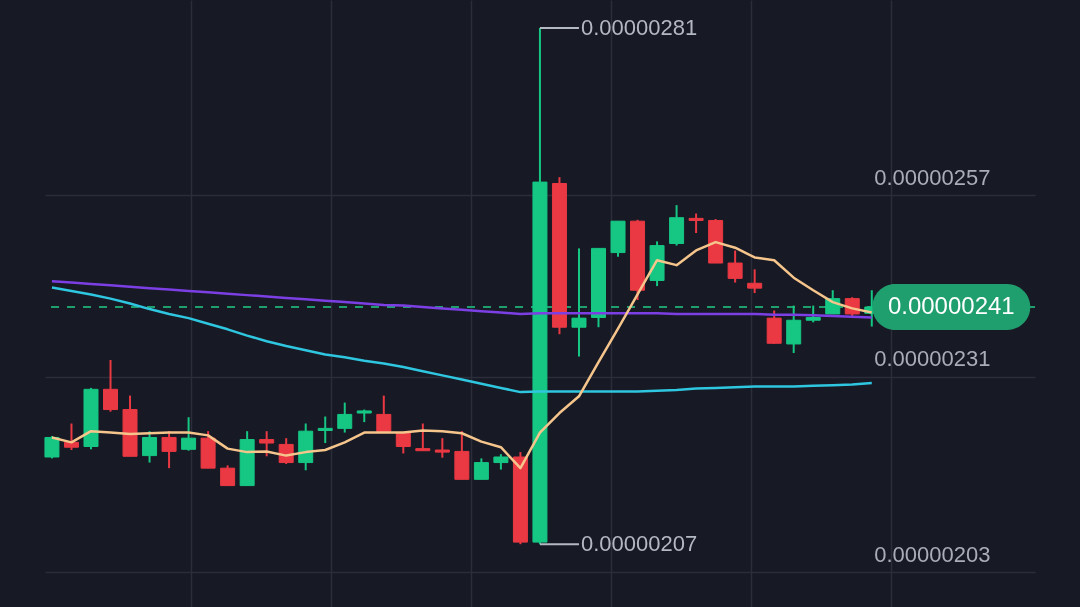  Describe the element at coordinates (639, 544) in the screenshot. I see `annotation: 0.00000207` at that location.